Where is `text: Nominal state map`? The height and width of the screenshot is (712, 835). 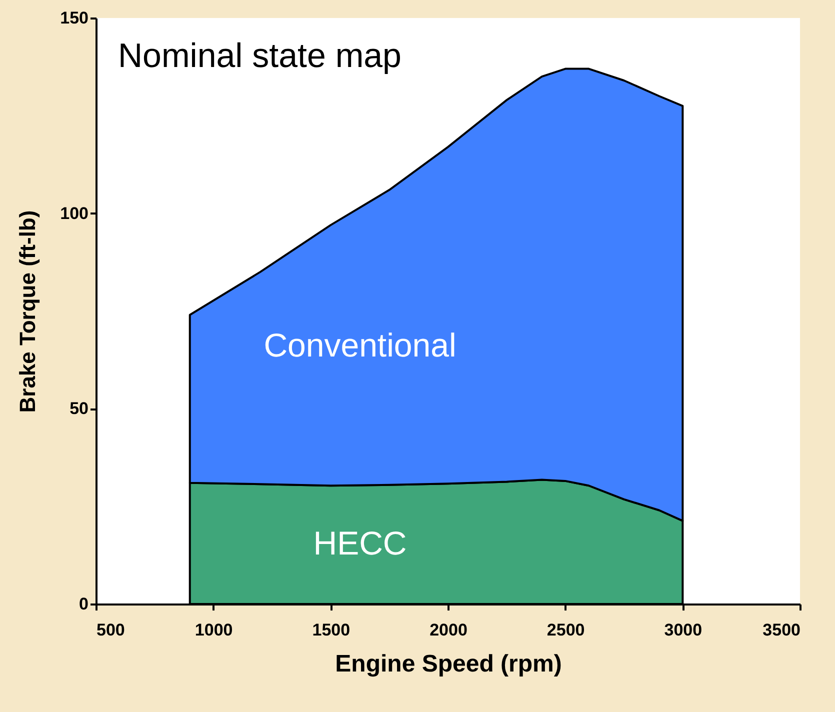
text: Nominal state map is located at coordinates (260, 56).